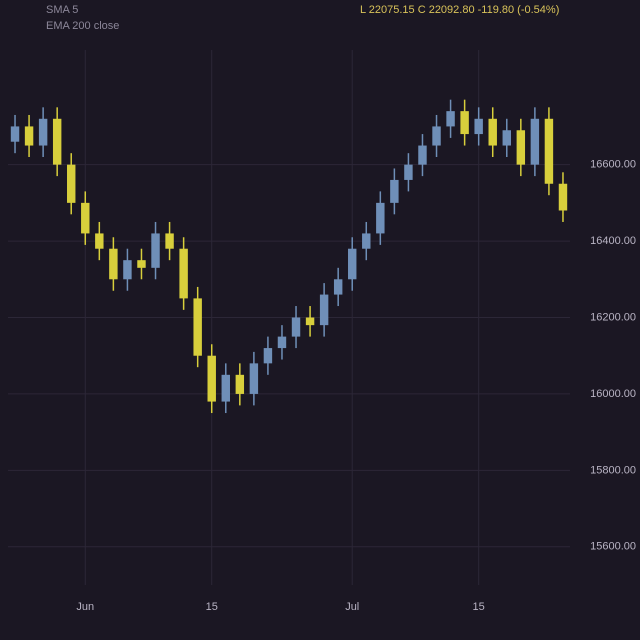  What do you see at coordinates (459, 10) in the screenshot?
I see `ohlc-readout: L 22075.15 C 22092.80 -119.80 (-0.54%)` at bounding box center [459, 10].